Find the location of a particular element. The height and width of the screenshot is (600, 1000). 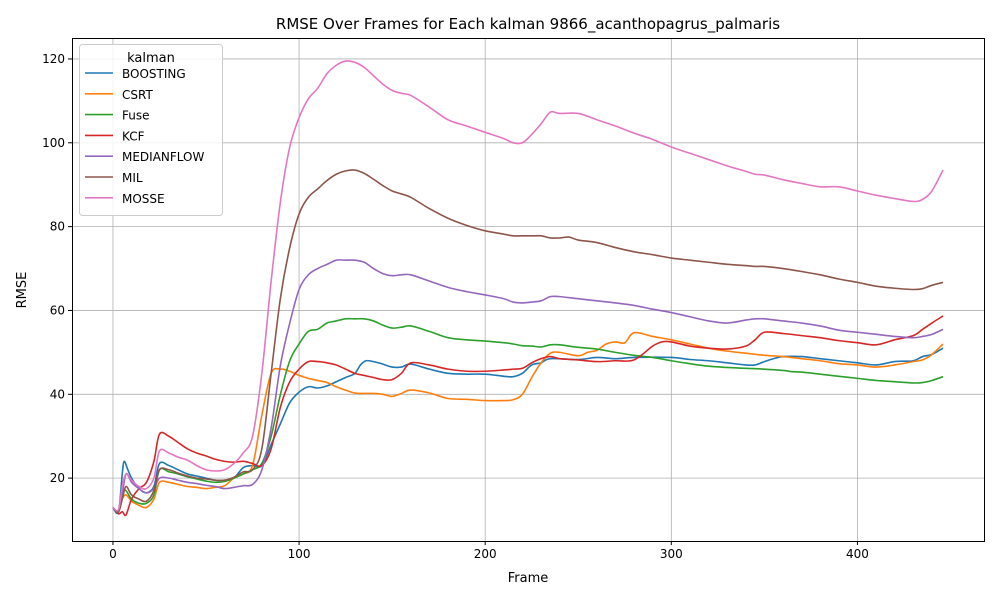

legend-label-kcf: KCF is located at coordinates (133, 136).